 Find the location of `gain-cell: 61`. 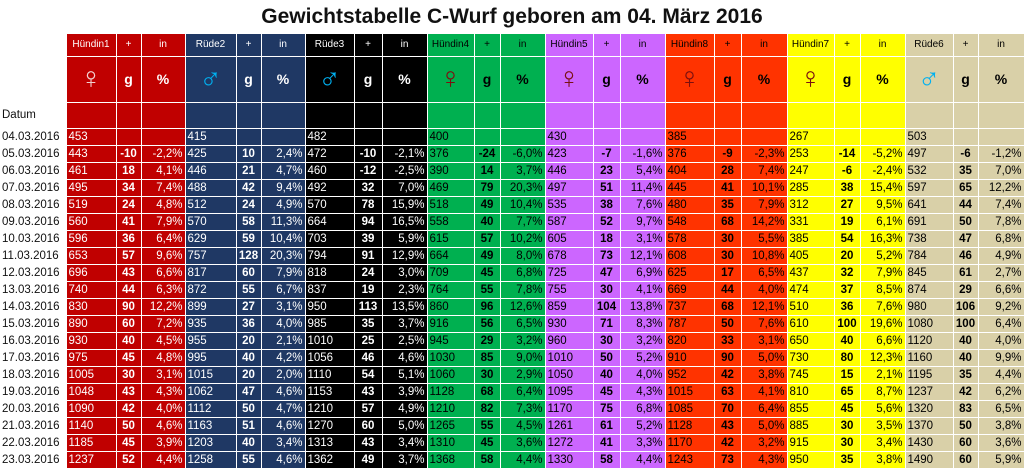

gain-cell: 61 is located at coordinates (966, 273).